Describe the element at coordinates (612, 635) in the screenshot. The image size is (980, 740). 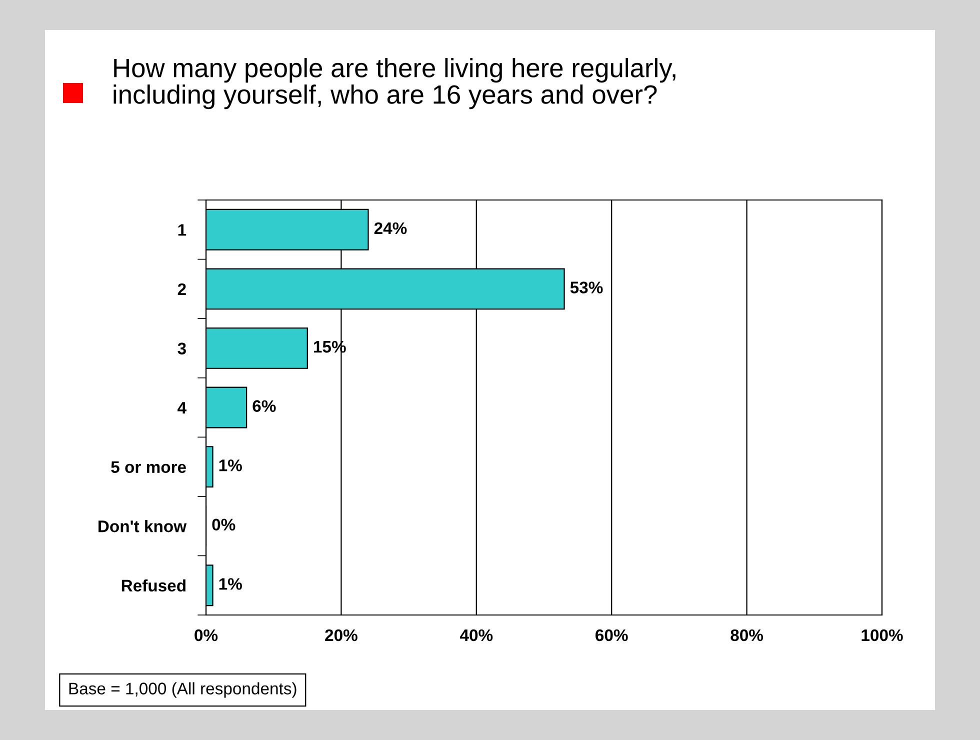
I see `x-tick-label: 60%` at that location.